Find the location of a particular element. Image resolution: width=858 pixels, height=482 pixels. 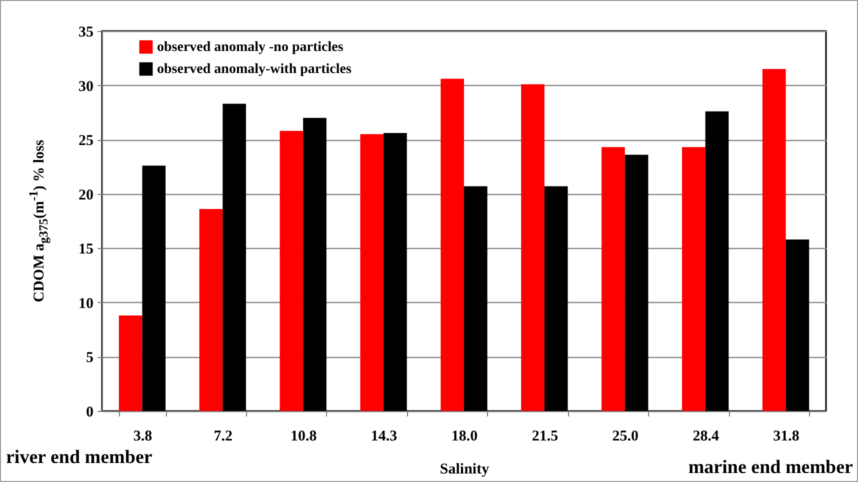

y-tick-label: 5 is located at coordinates (90, 358).